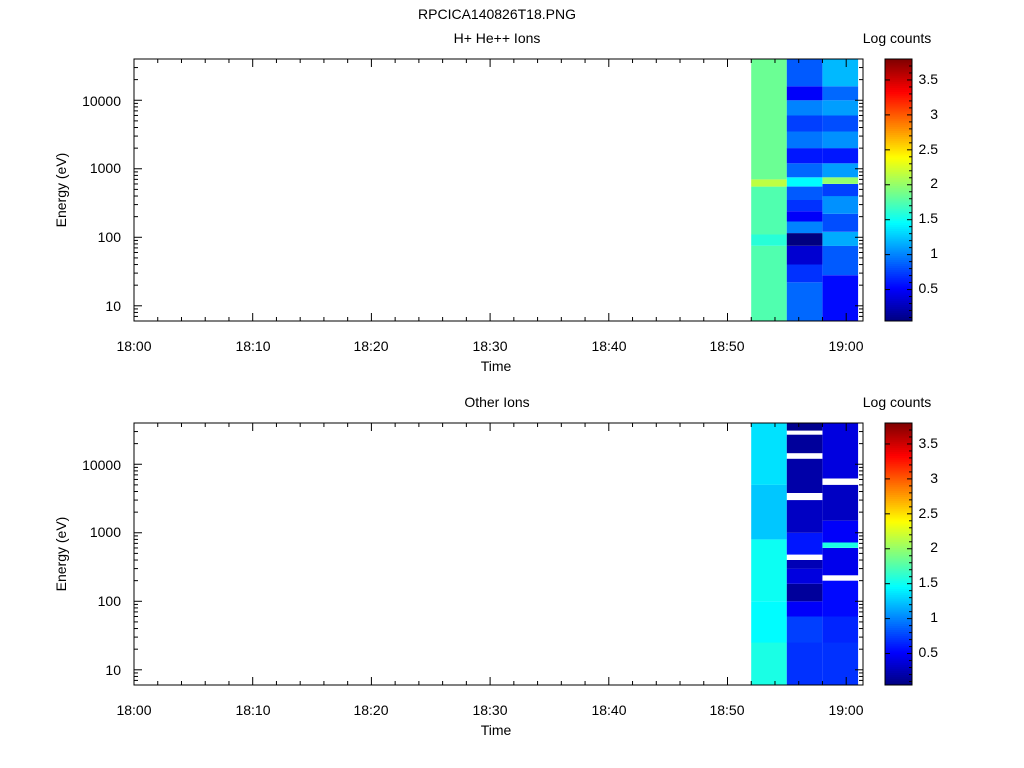 The width and height of the screenshot is (1024, 768). What do you see at coordinates (370, 710) in the screenshot?
I see `panel-2-x-tick-label: 18:20` at bounding box center [370, 710].